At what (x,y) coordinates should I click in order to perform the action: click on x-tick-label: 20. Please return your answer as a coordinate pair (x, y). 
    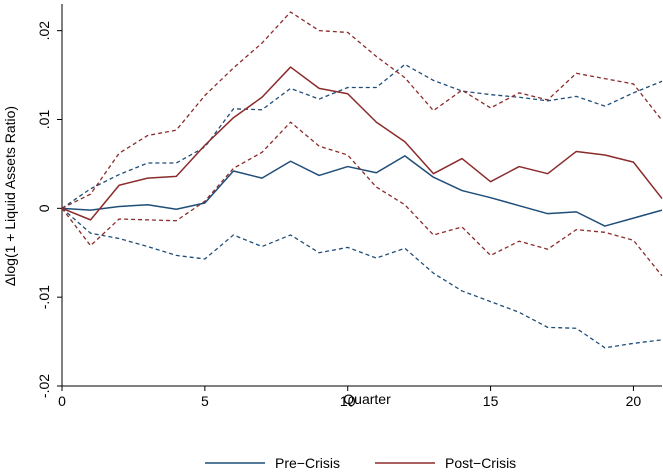
    Looking at the image, I should click on (634, 401).